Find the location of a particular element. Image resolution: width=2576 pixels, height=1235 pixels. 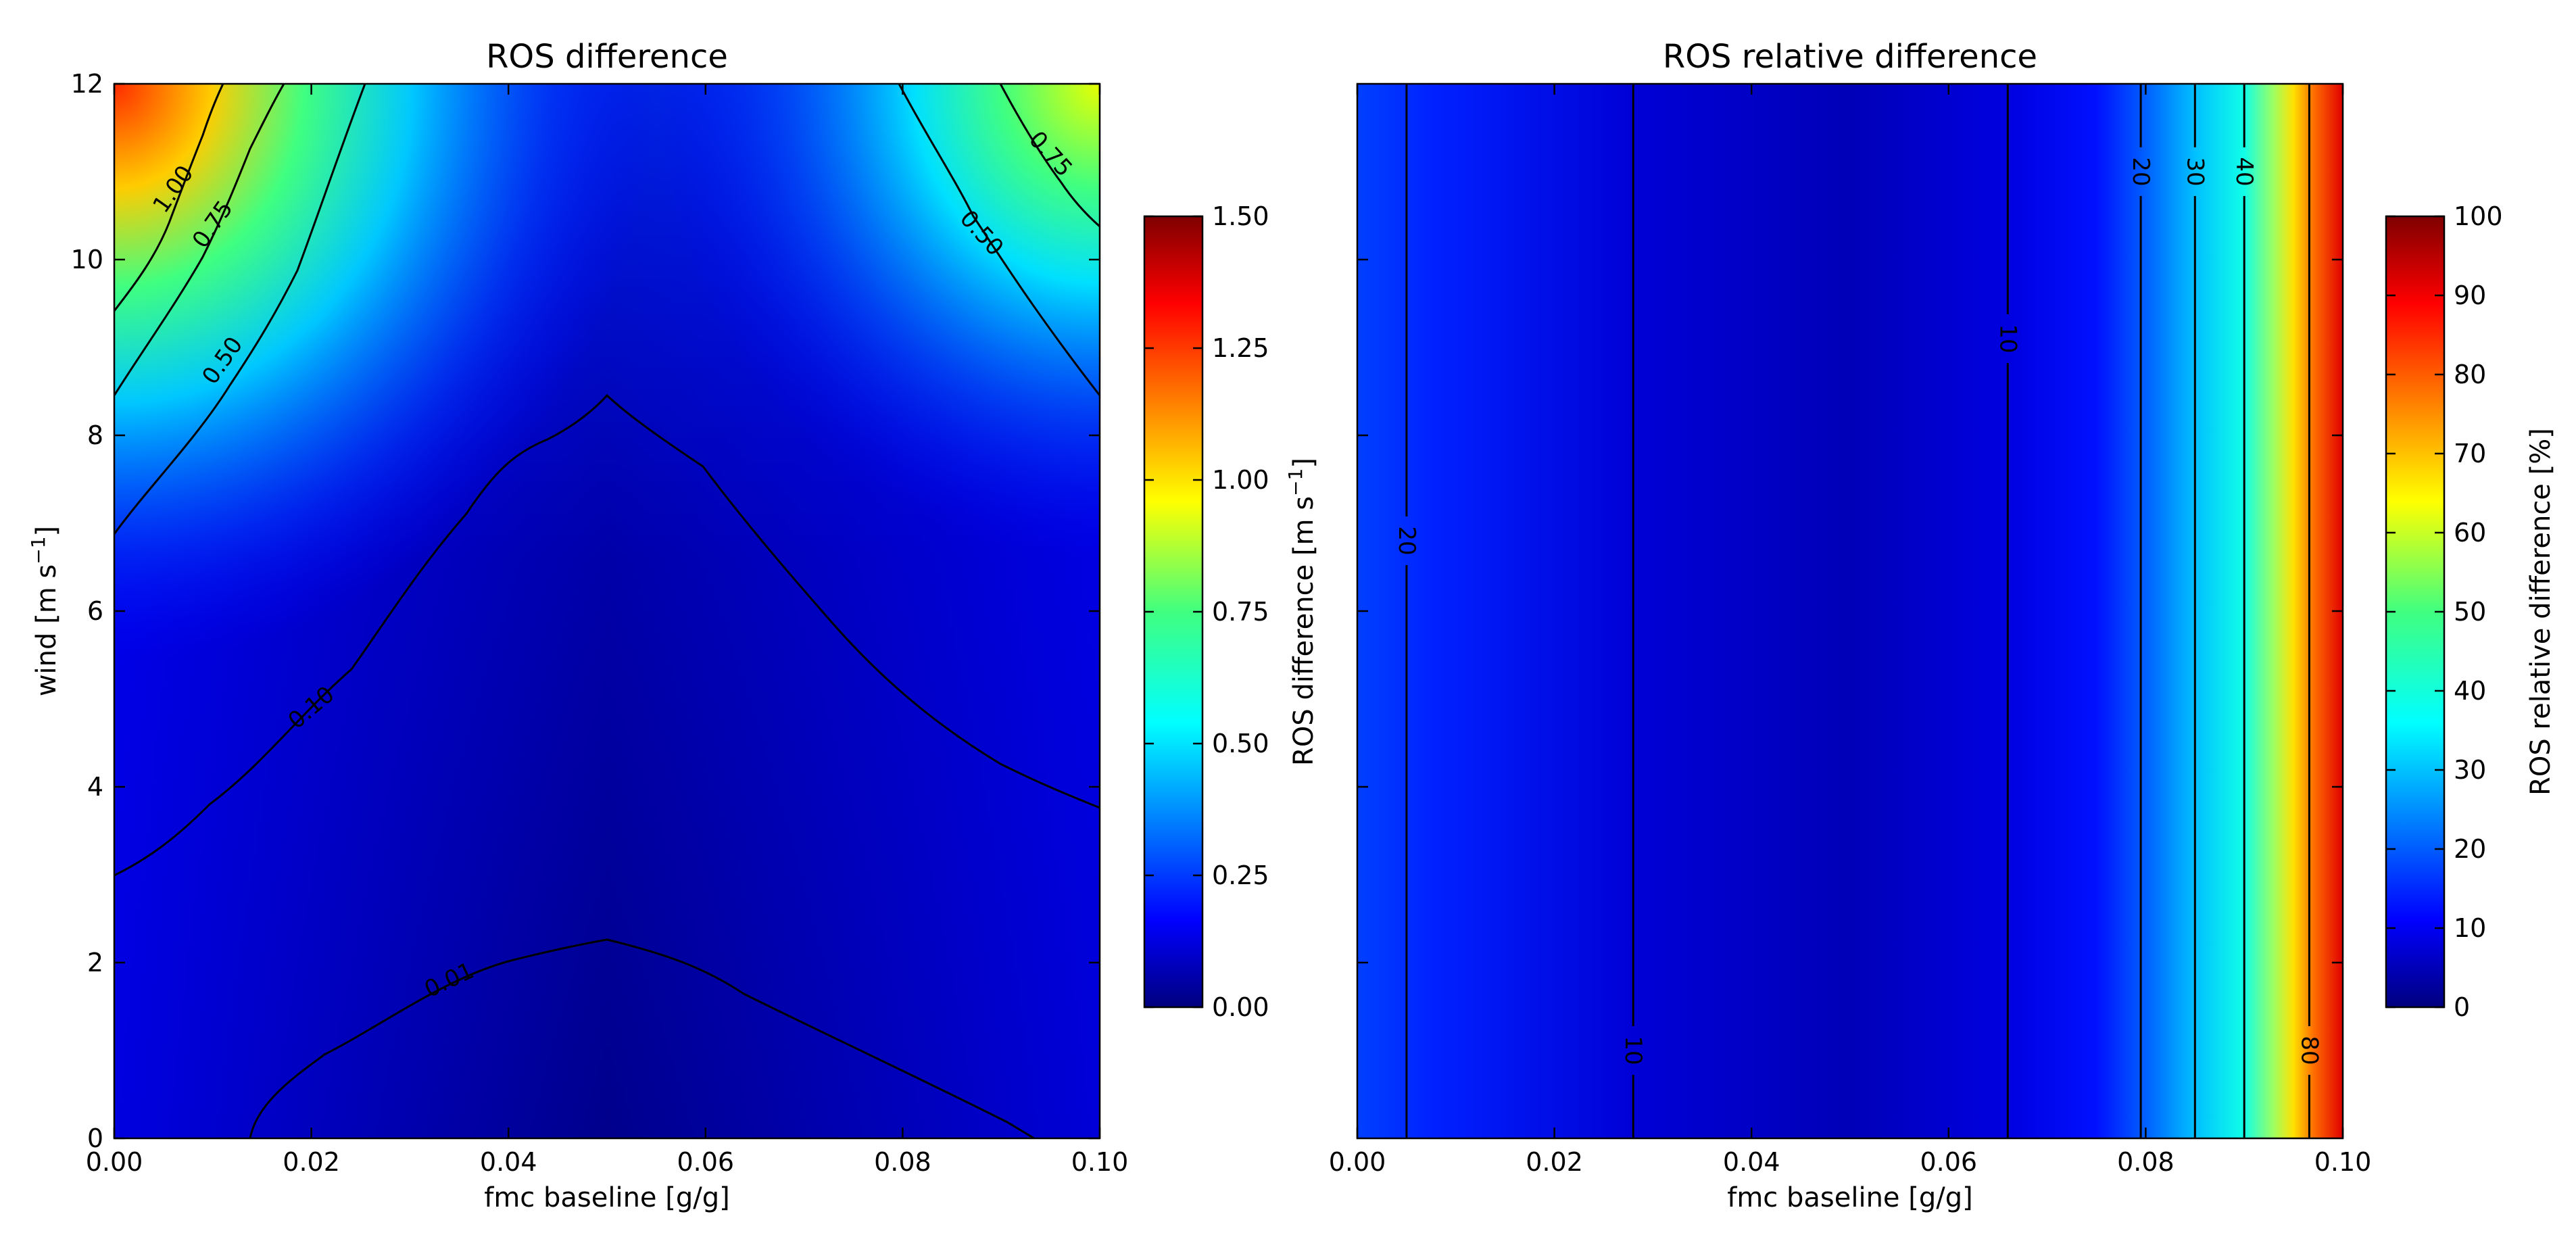

left-chart-title: ROS difference is located at coordinates (607, 57).